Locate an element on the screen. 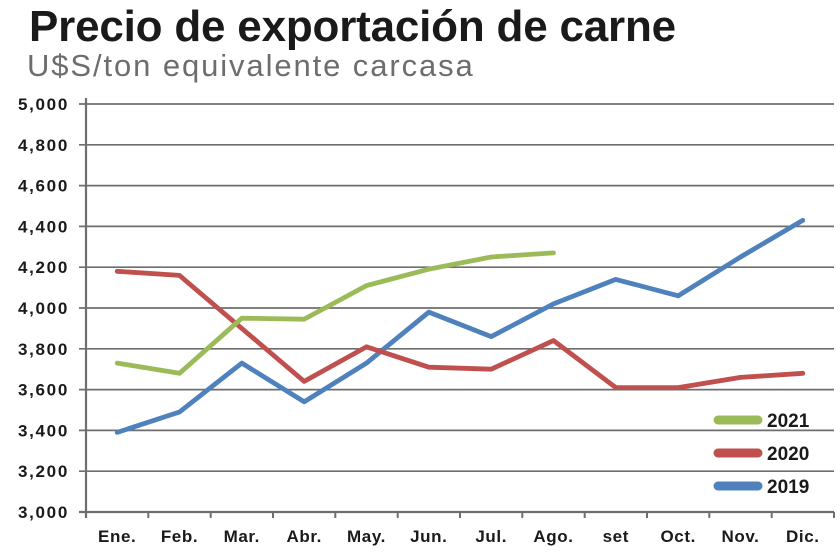 This screenshot has width=840, height=552. svg-text: Jun. is located at coordinates (428, 536).